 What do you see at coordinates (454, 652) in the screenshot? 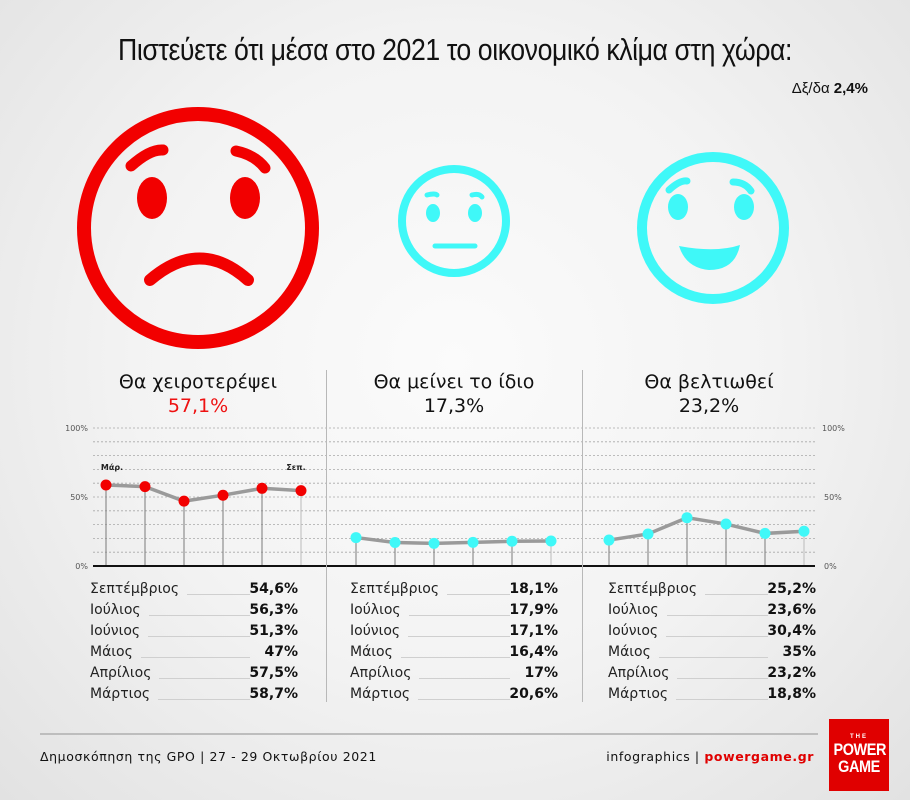
I see `table-row: Μάιος 16,4%` at bounding box center [454, 652].